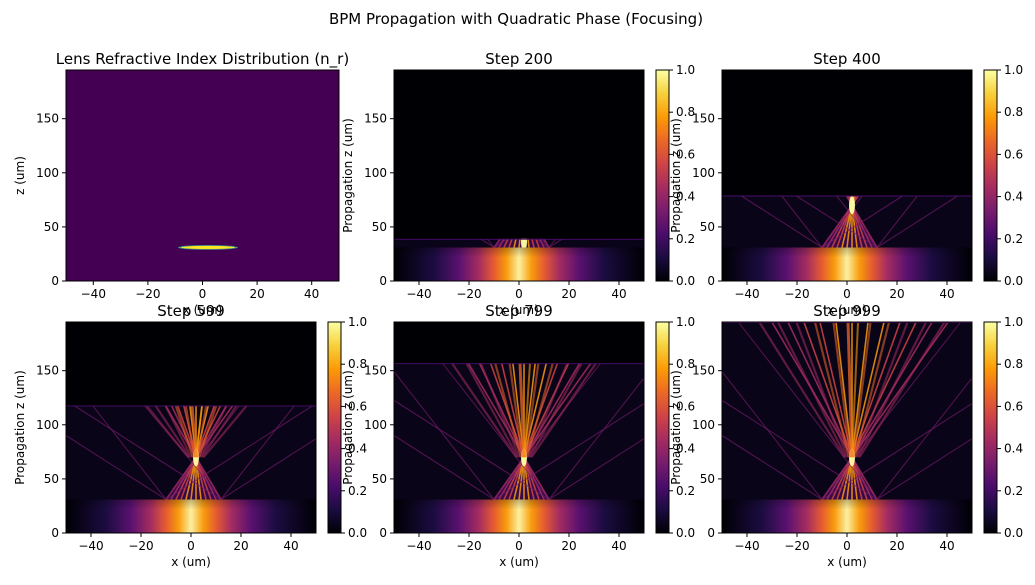 Image resolution: width=1035 pixels, height=585 pixels. What do you see at coordinates (39, 200) in the screenshot?
I see `y-axis: 0 50 100 150 z (um)` at bounding box center [39, 200].